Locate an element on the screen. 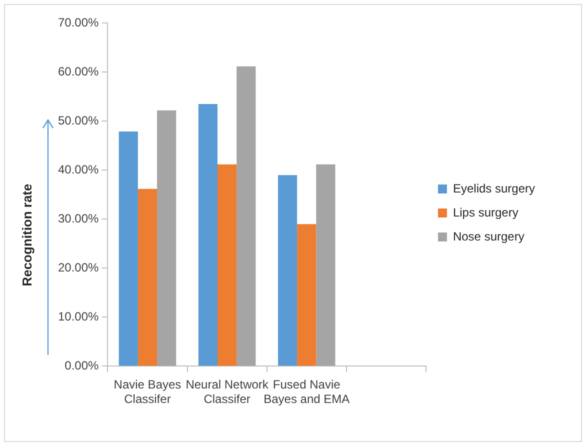  y-tick-label: 30.00% is located at coordinates (79, 219).